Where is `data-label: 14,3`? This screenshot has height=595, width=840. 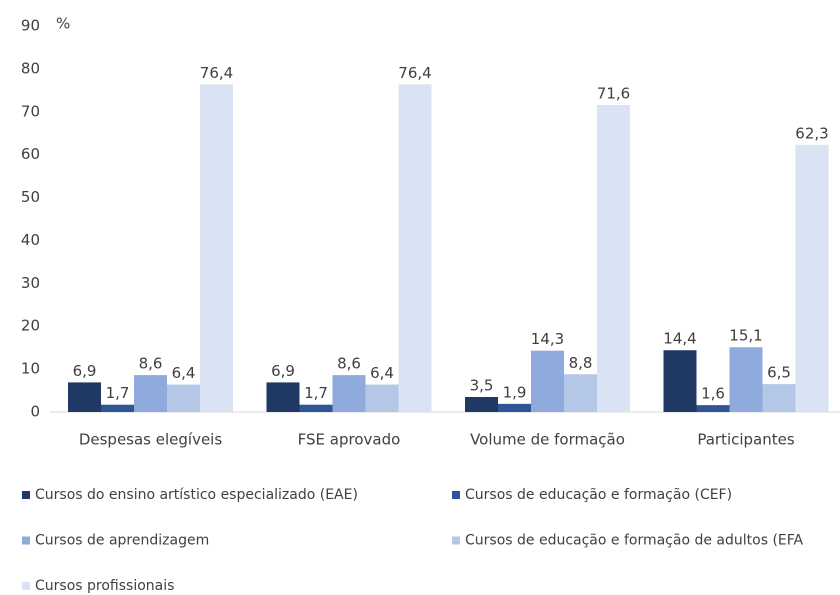
data-label: 14,3 is located at coordinates (547, 339).